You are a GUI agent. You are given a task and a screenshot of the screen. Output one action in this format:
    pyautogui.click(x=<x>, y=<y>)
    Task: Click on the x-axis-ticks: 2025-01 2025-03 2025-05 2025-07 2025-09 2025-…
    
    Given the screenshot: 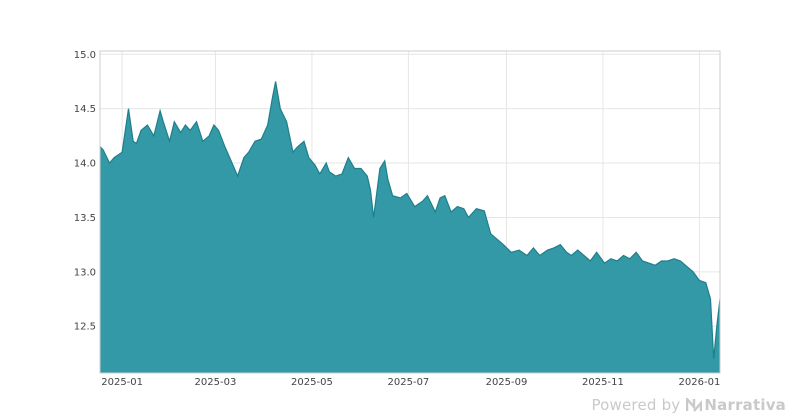 What is the action you would take?
    pyautogui.click(x=410, y=382)
    